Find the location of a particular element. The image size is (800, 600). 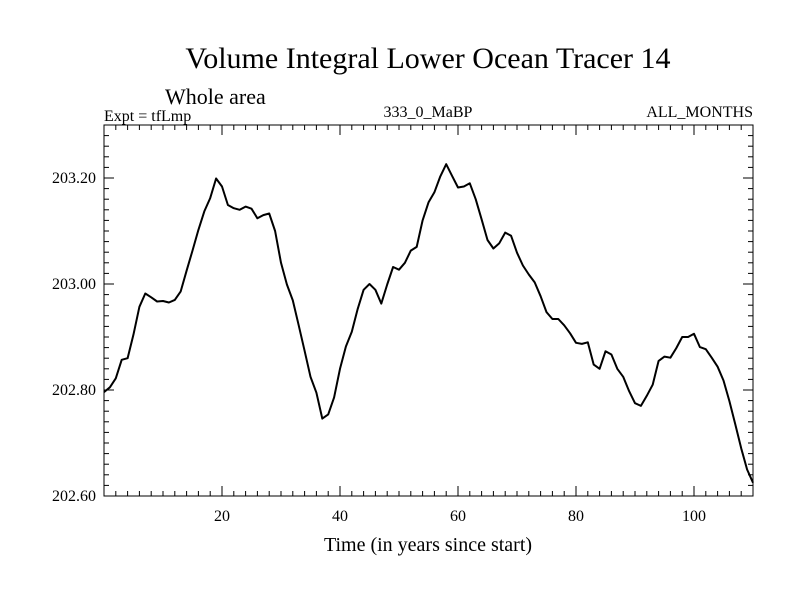

y-tick-label: 202.80 is located at coordinates (74, 390).